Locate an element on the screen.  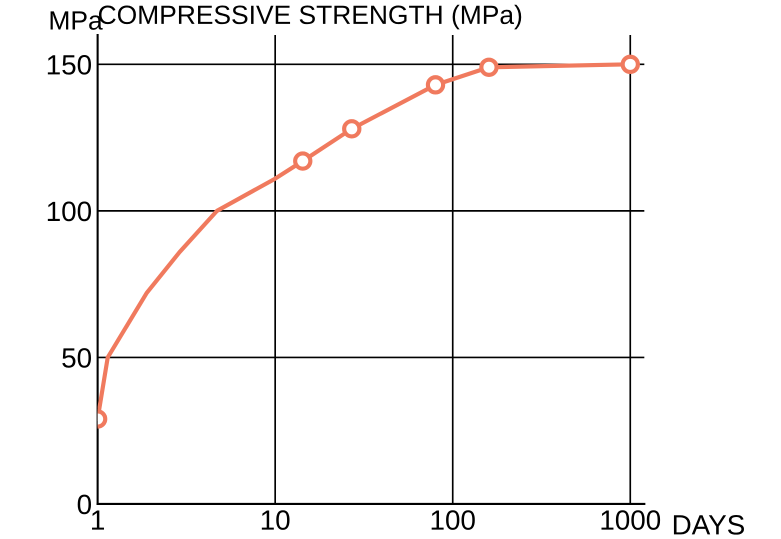
x-tick-label: 100 is located at coordinates (453, 520).